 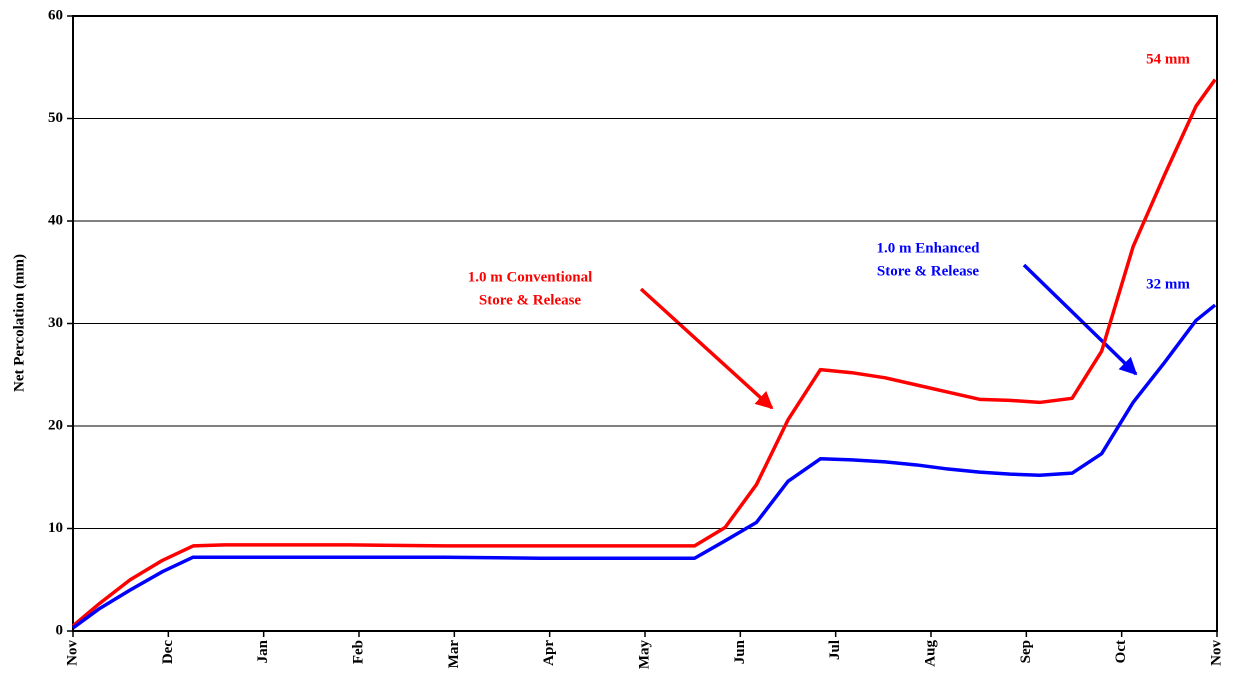 What do you see at coordinates (55, 323) in the screenshot?
I see `y-tick-label: 30` at bounding box center [55, 323].